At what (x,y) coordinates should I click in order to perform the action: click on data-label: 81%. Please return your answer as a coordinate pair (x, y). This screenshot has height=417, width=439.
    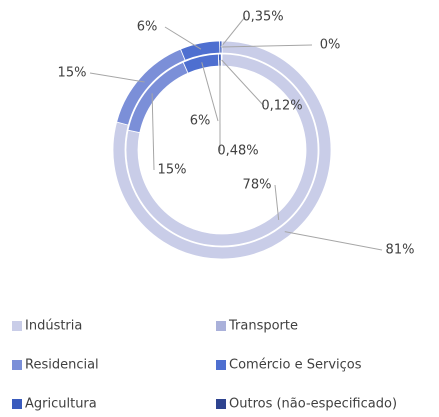
    Looking at the image, I should click on (400, 250).